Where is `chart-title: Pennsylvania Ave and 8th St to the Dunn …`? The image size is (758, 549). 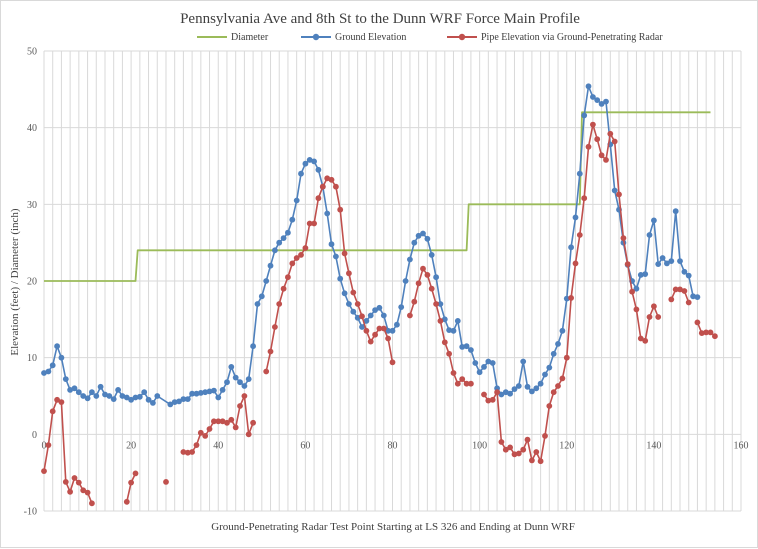
chart-title: Pennsylvania Ave and 8th St to the Dunn … is located at coordinates (380, 19).